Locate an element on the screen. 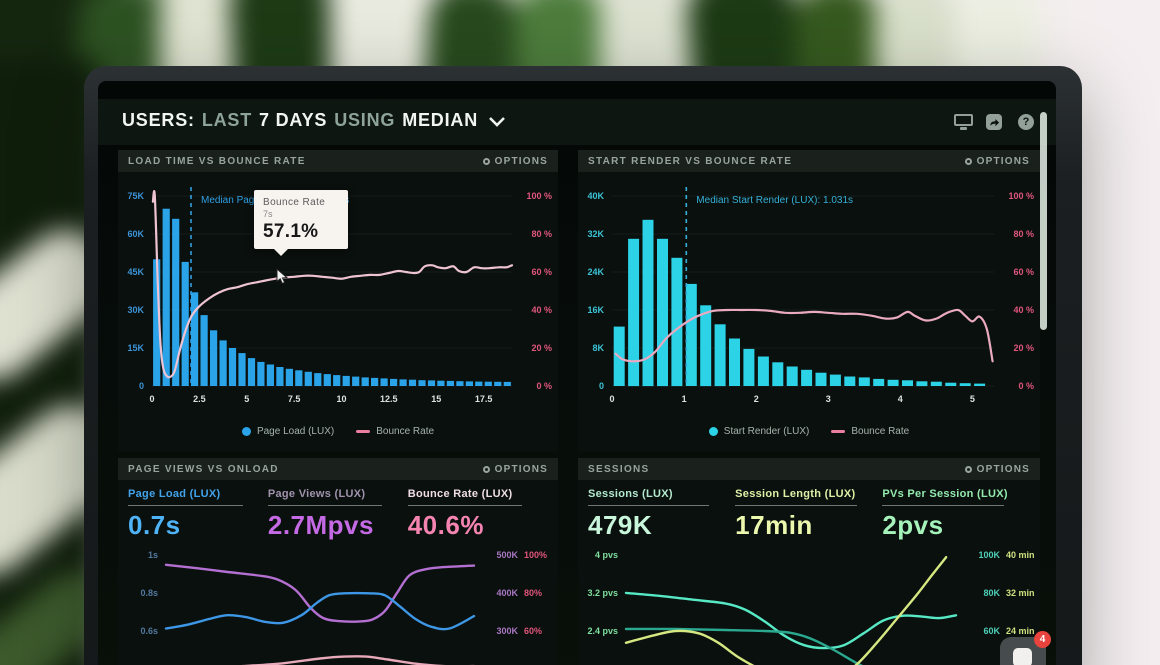 This screenshot has height=665, width=1160. svg-text: 24K is located at coordinates (595, 272).